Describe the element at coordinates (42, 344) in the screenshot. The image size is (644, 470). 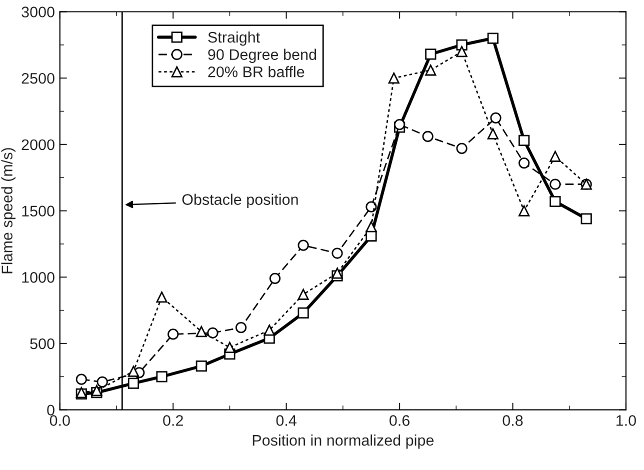
I see `y-tick-label: 500` at that location.